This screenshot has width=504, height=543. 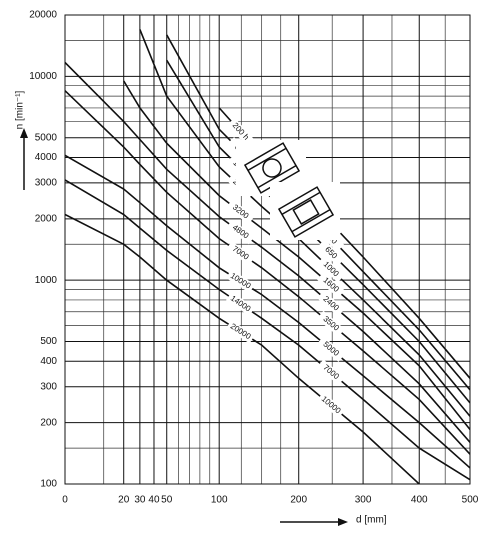 I want to click on y-tick-label: 5000, so click(x=46, y=137).